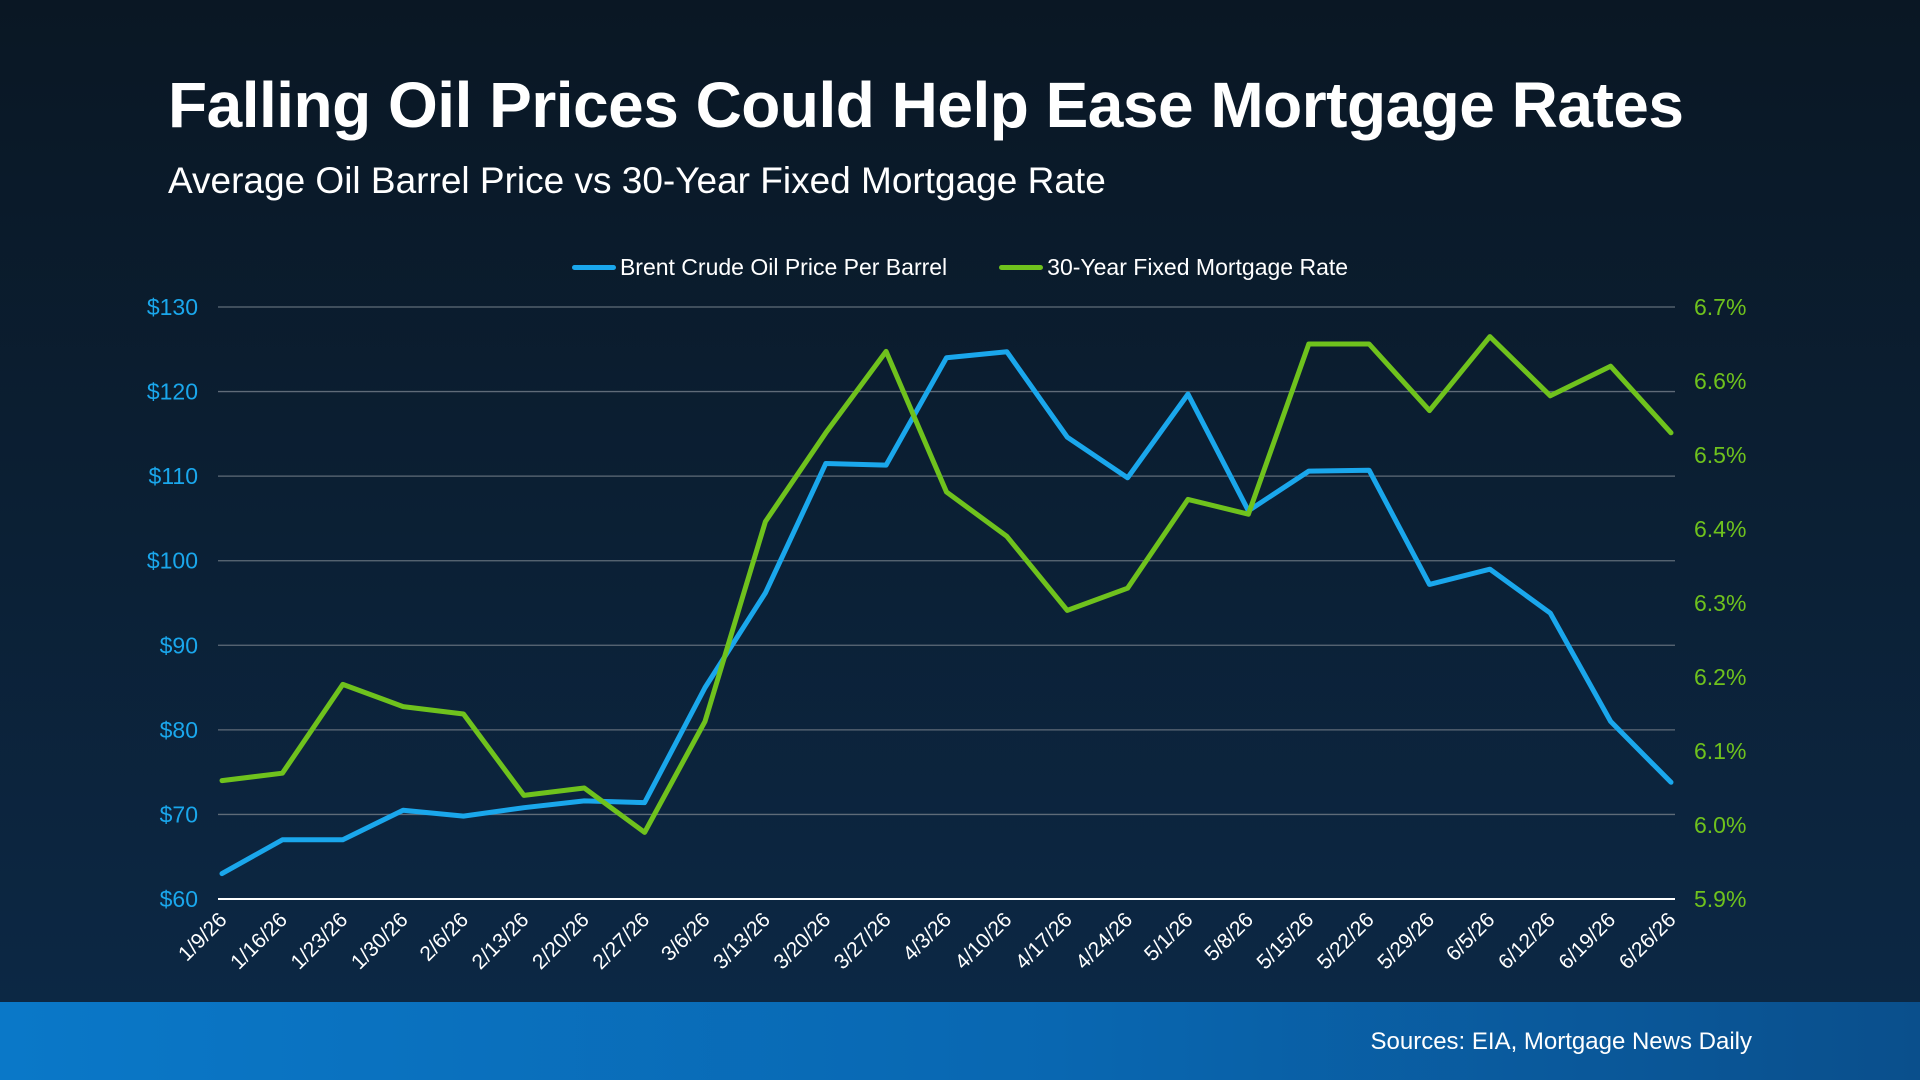 This screenshot has width=1920, height=1080. What do you see at coordinates (686, 937) in the screenshot?
I see `x-tick-label: 3/6/26` at bounding box center [686, 937].